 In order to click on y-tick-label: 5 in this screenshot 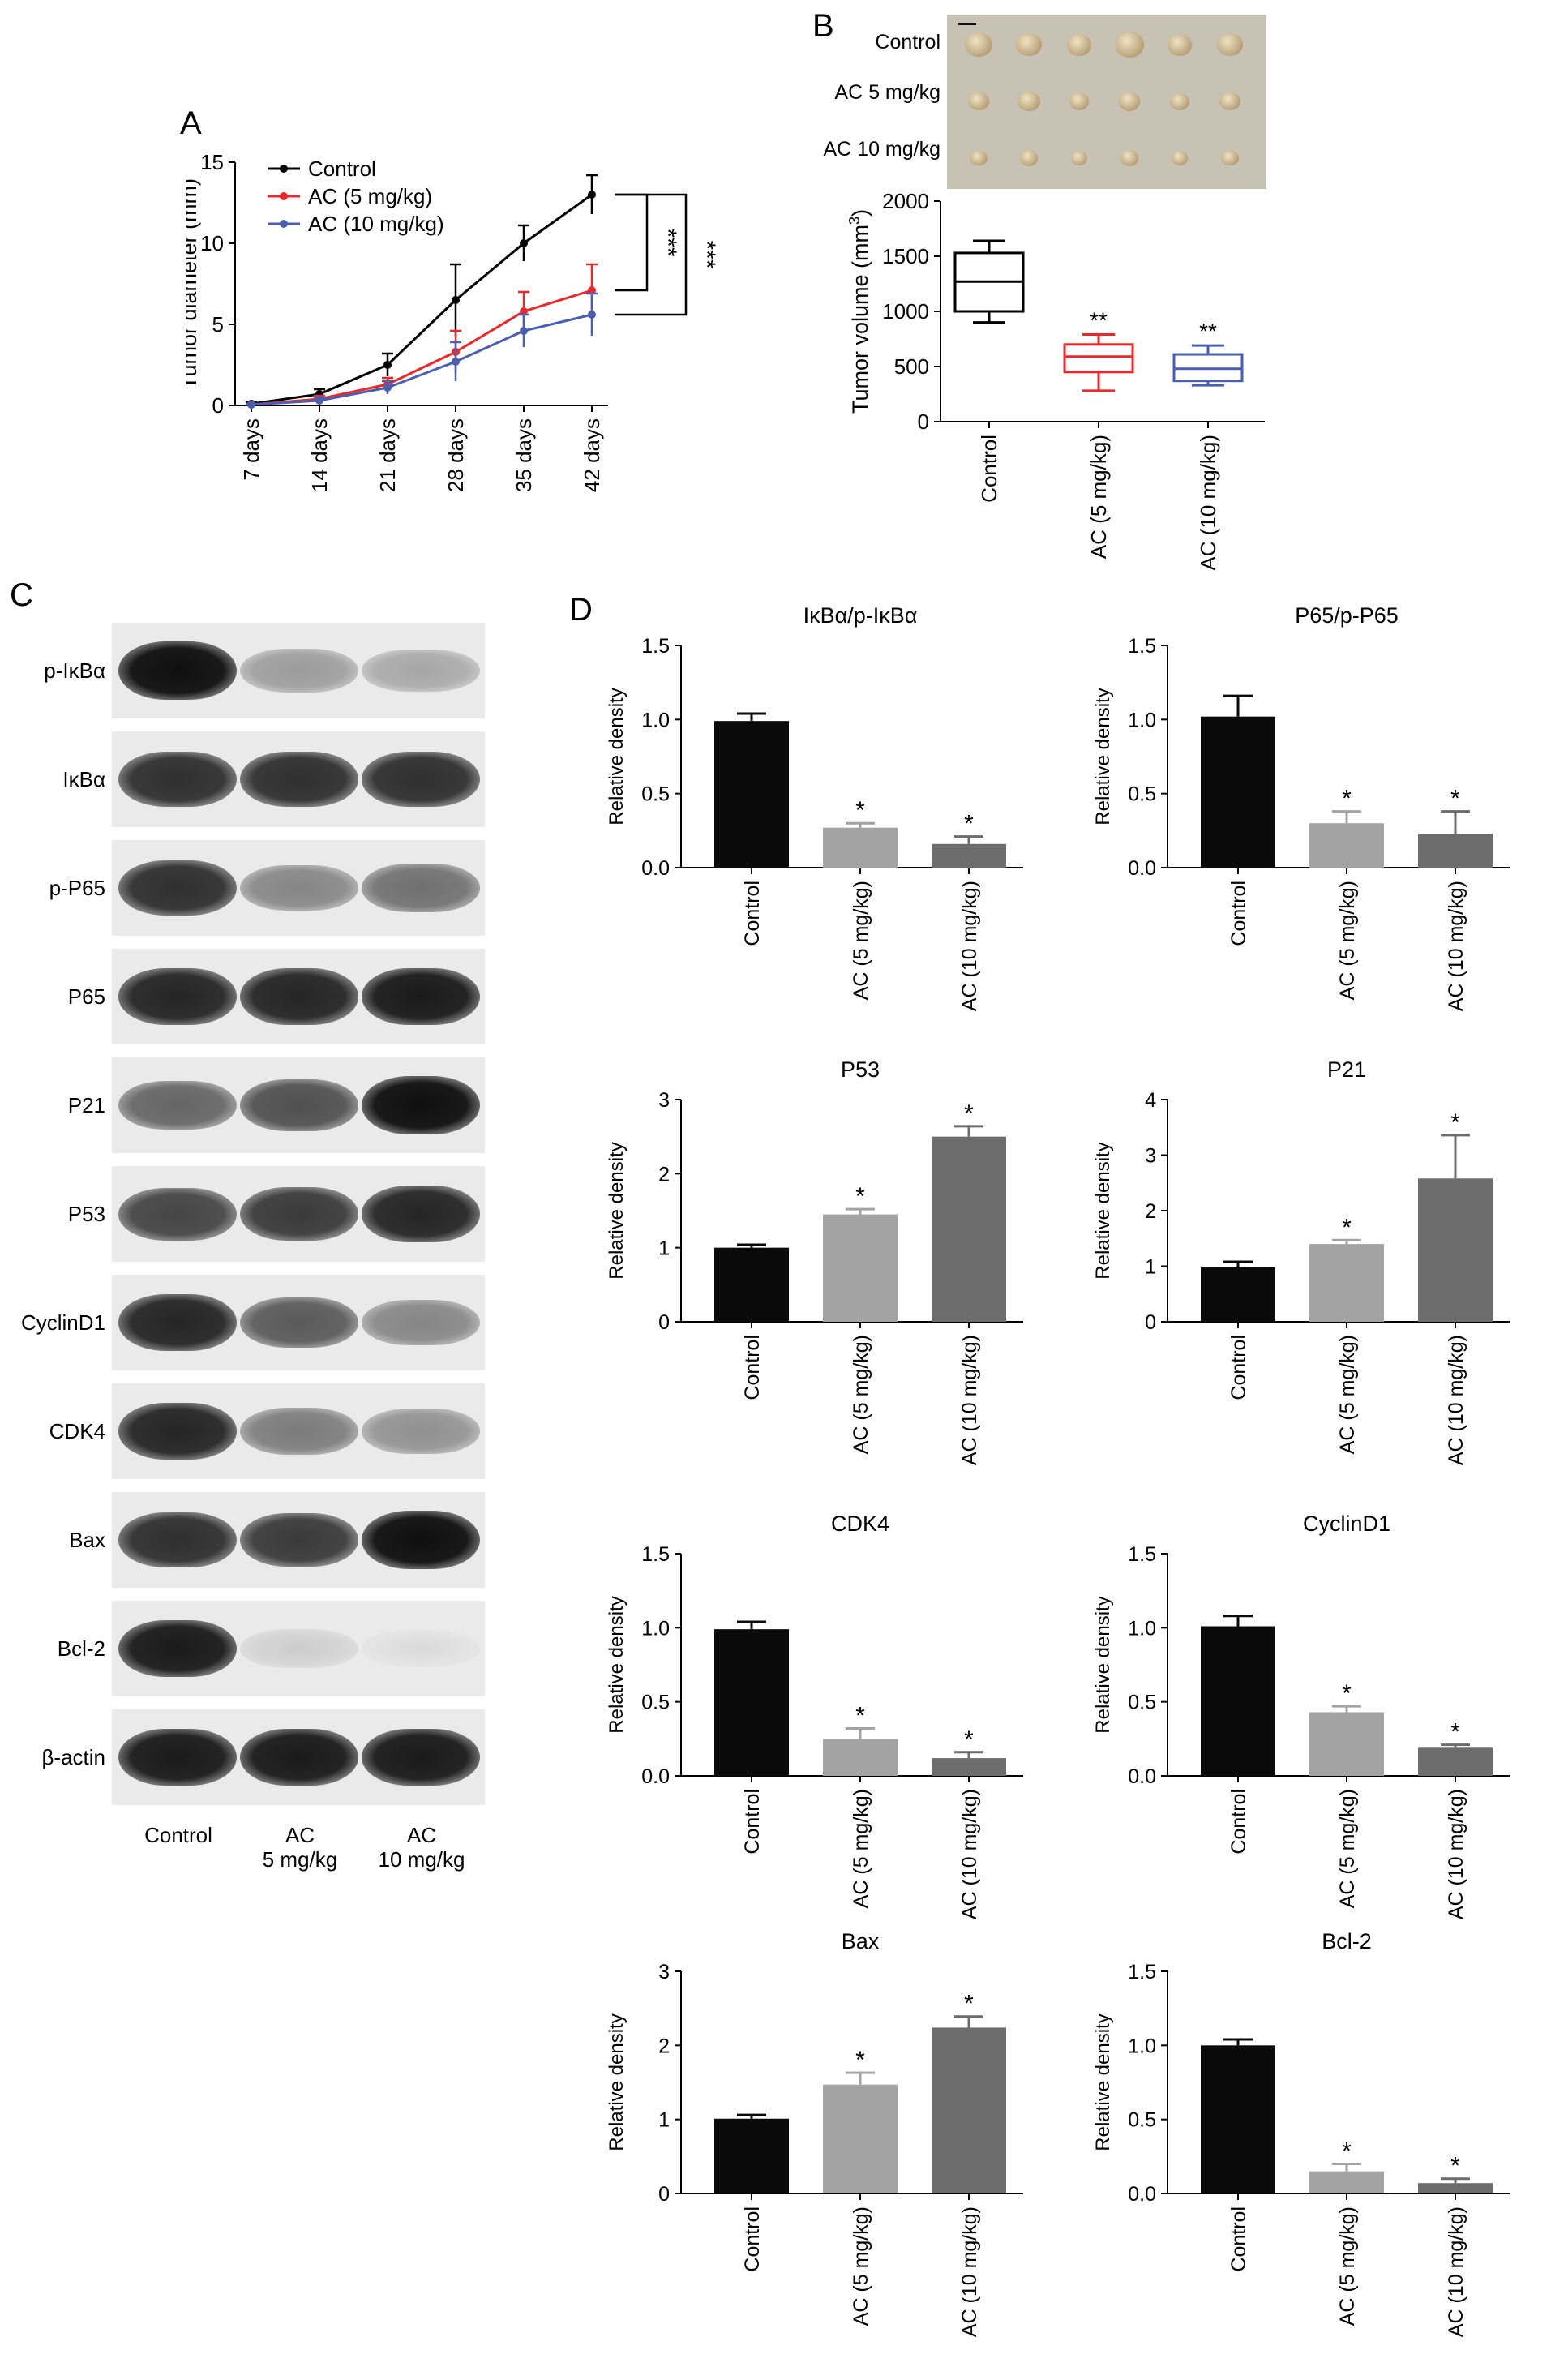, I will do `click(218, 324)`.